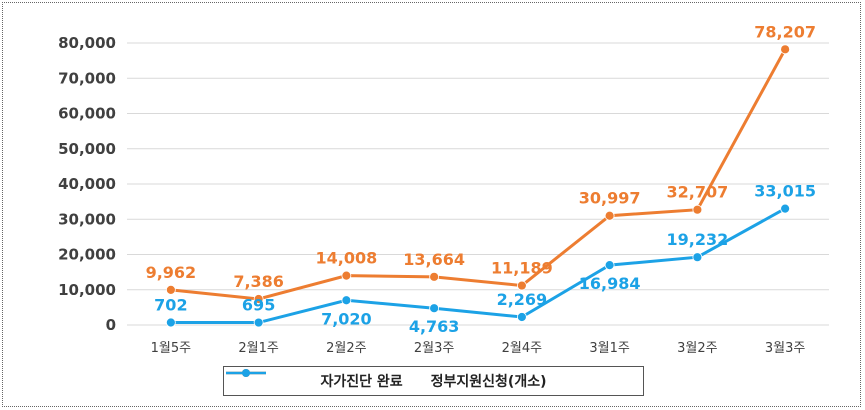 This screenshot has width=865, height=410. I want to click on data-label: 78,207, so click(785, 31).